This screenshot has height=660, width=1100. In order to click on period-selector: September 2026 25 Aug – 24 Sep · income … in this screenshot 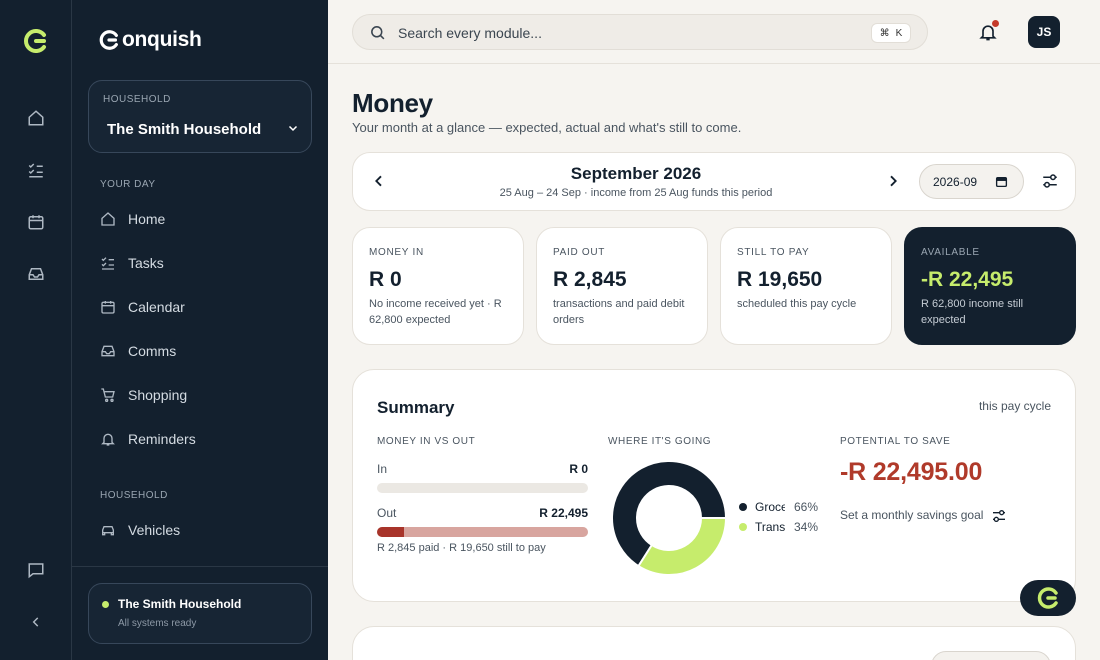, I will do `click(714, 181)`.